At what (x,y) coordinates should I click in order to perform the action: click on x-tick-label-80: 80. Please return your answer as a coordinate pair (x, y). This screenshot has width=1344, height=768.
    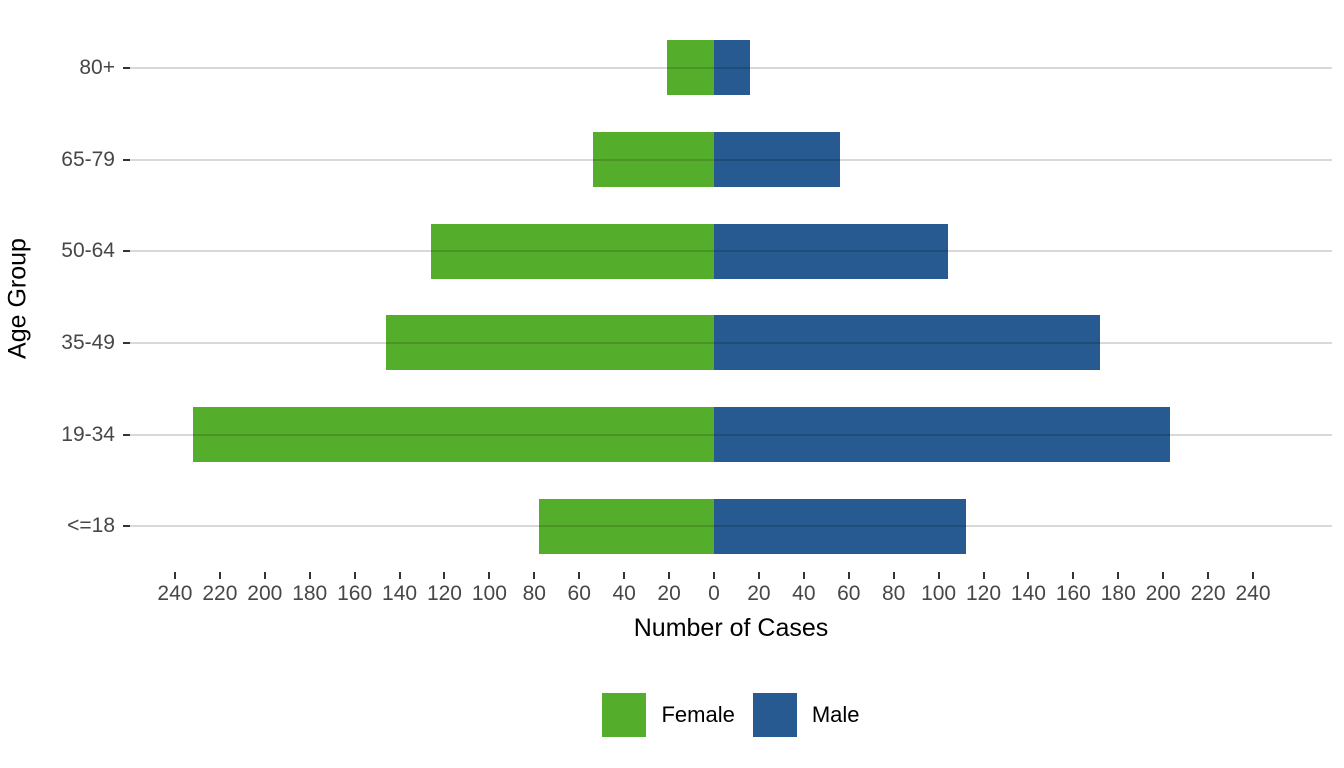
    Looking at the image, I should click on (893, 593).